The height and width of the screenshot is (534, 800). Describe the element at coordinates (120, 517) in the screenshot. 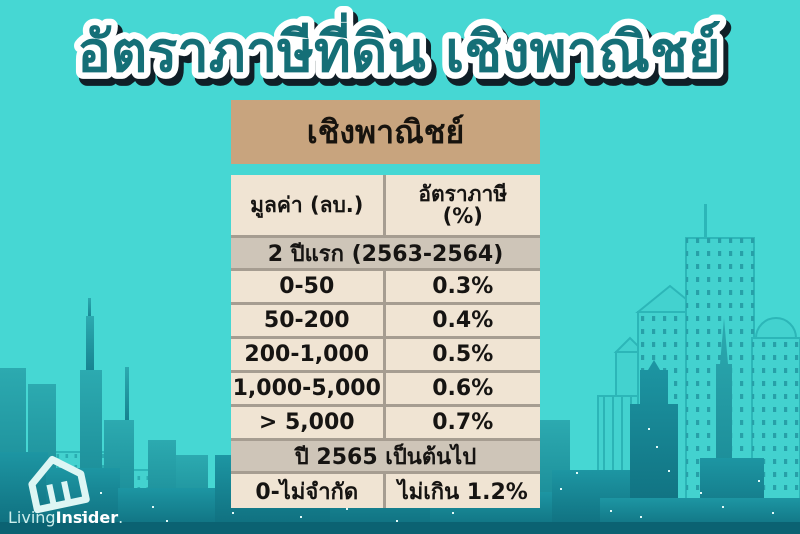

I see `logo-suffix: .` at that location.